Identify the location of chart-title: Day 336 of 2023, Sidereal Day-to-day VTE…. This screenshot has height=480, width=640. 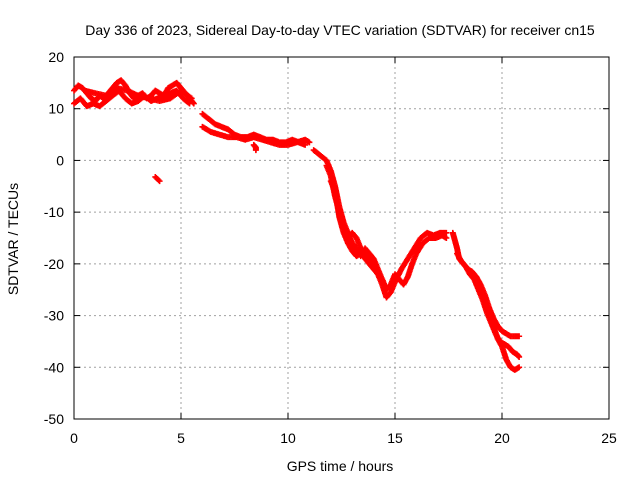
(340, 30).